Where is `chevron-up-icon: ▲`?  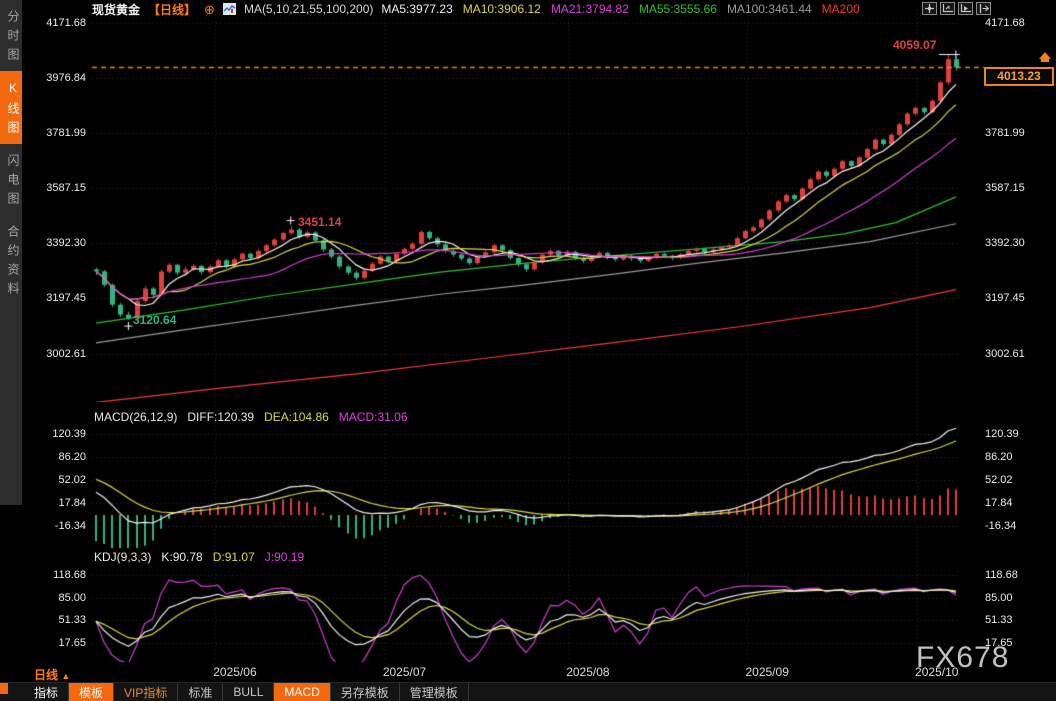 chevron-up-icon: ▲ is located at coordinates (66, 676).